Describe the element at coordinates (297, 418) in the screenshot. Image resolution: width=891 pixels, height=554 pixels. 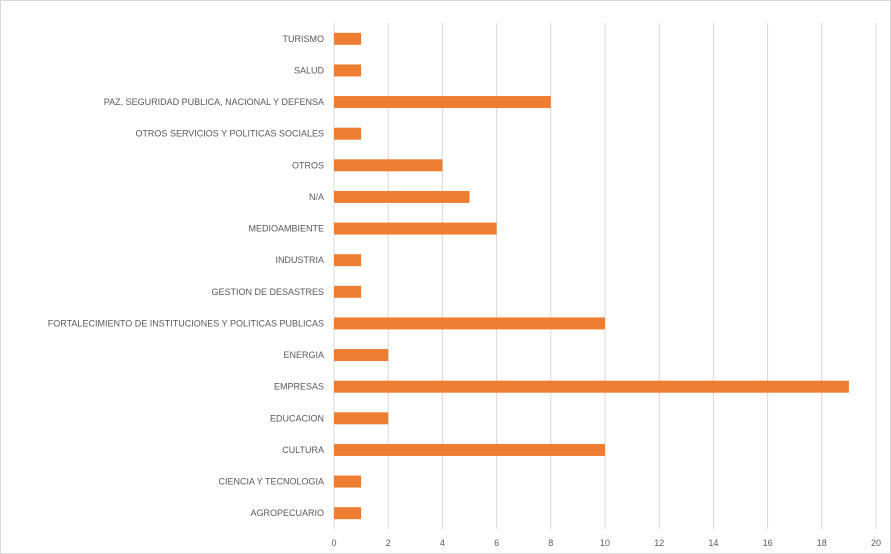
I see `category-label-12: EDUCACION` at that location.